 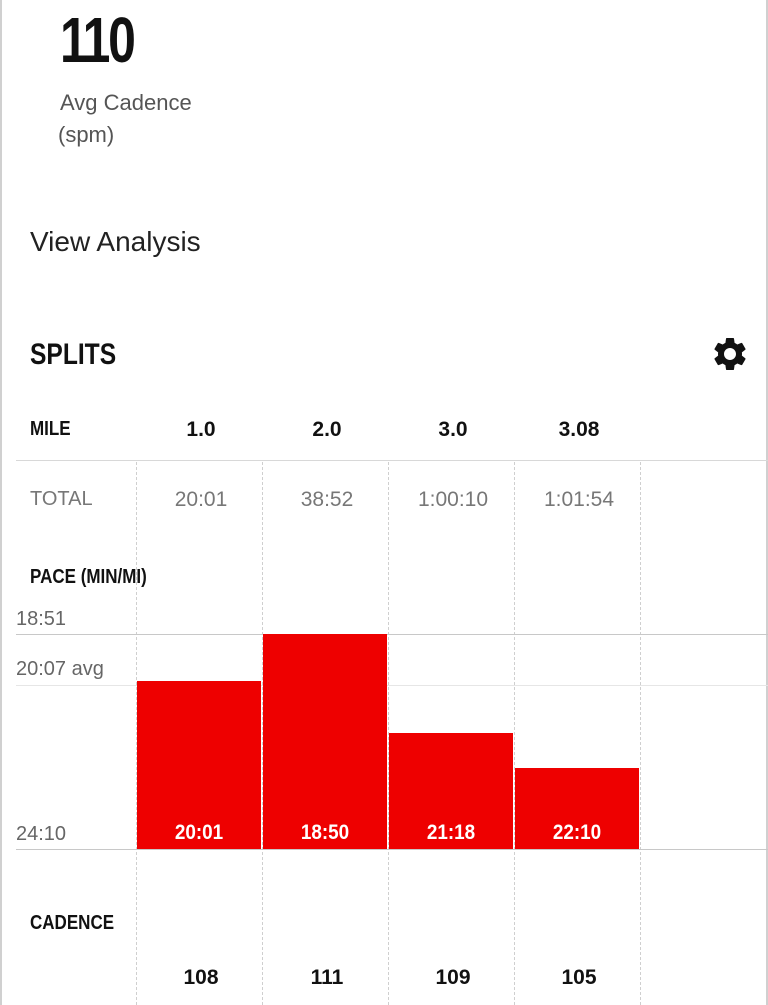 I want to click on view-analysis-link: View Analysis, so click(x=115, y=241).